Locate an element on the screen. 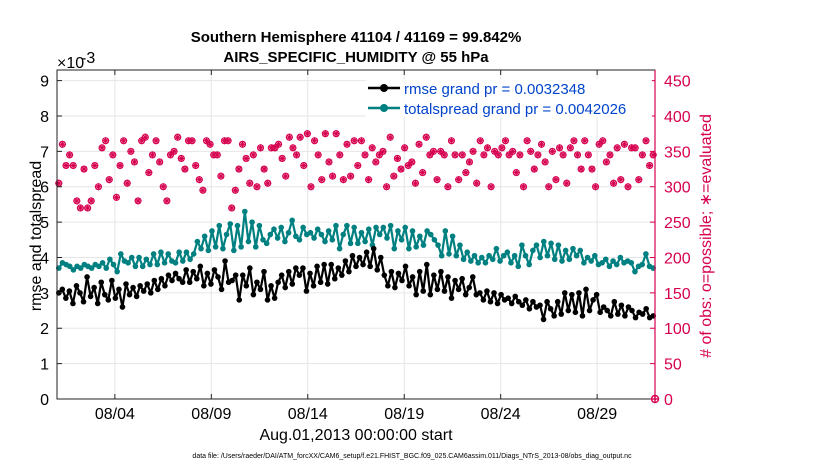  y-exponent-label: ×10 -3 is located at coordinates (76, 61).